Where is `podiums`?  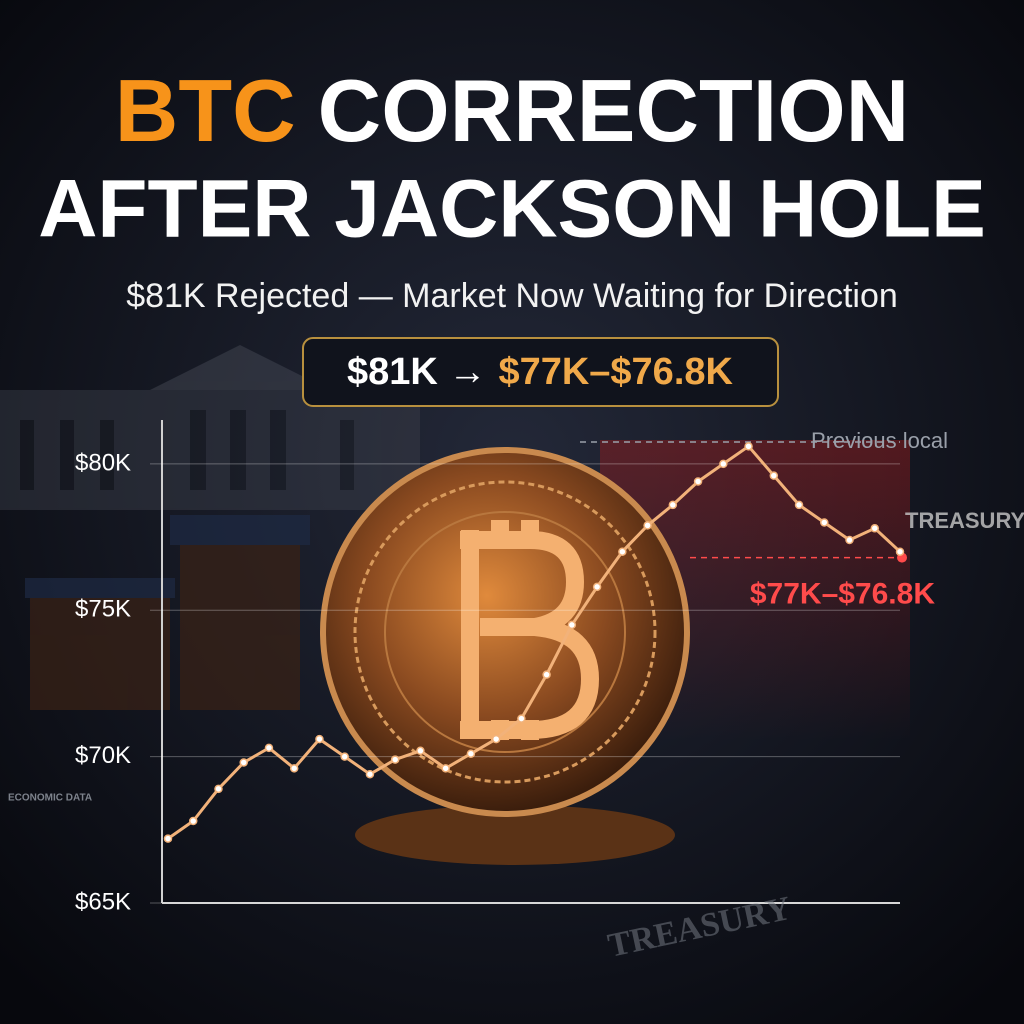 podiums is located at coordinates (167, 612).